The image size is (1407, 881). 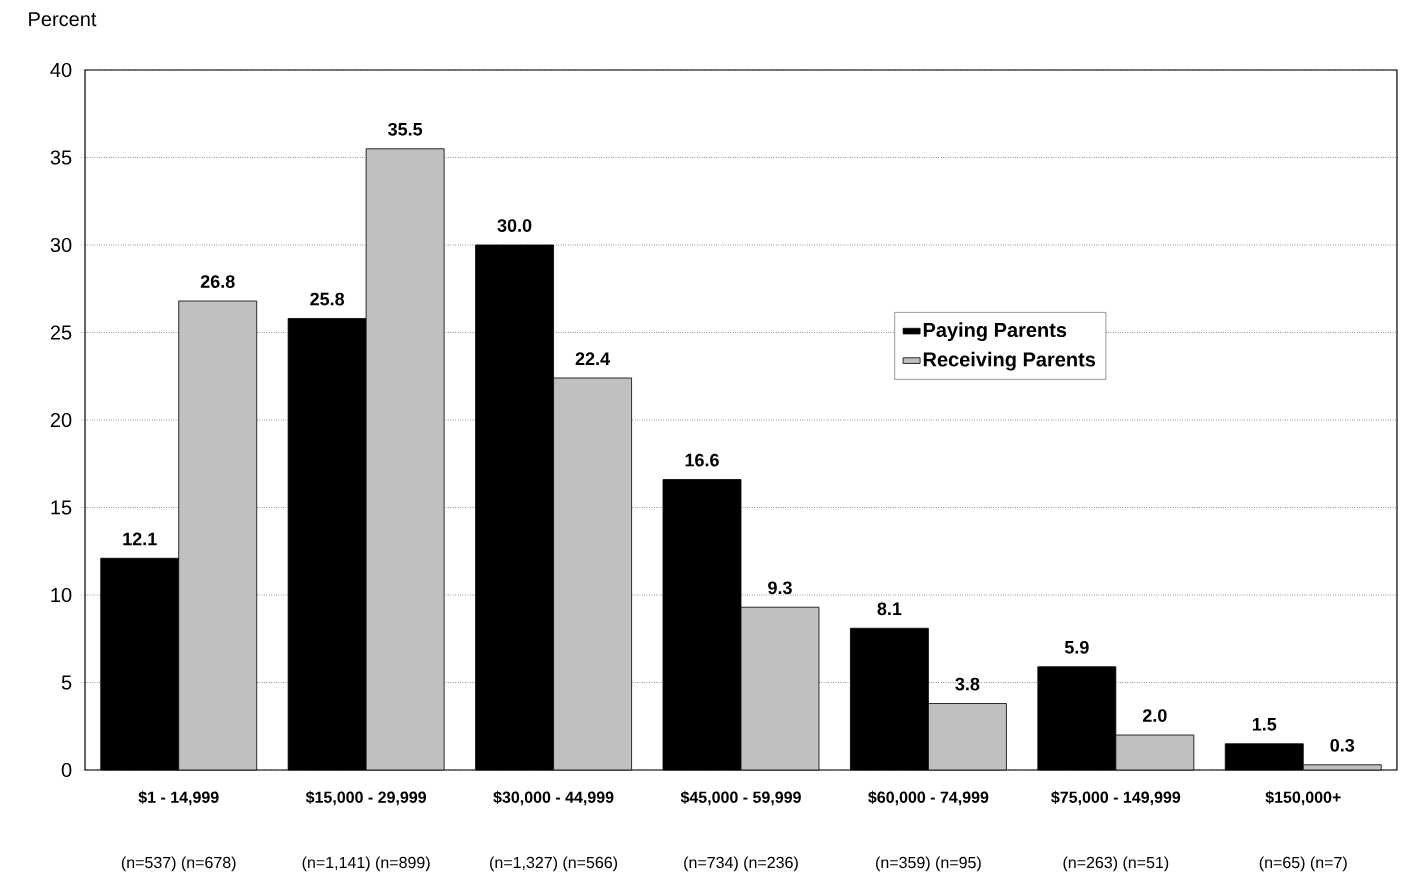 I want to click on data-label: 22.4, so click(x=592, y=358).